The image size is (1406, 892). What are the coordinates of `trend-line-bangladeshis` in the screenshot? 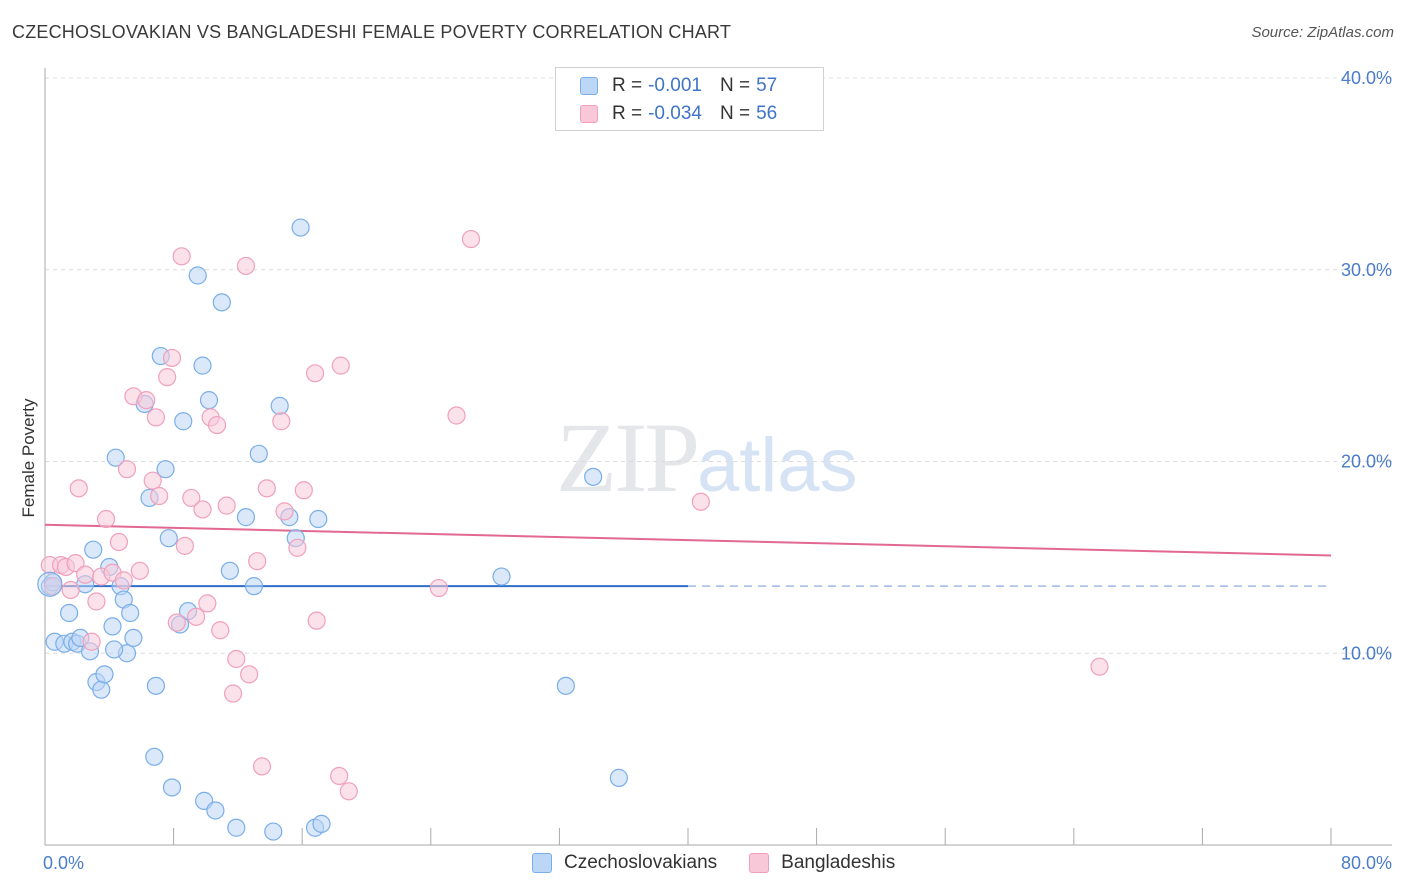 It's located at (688, 540).